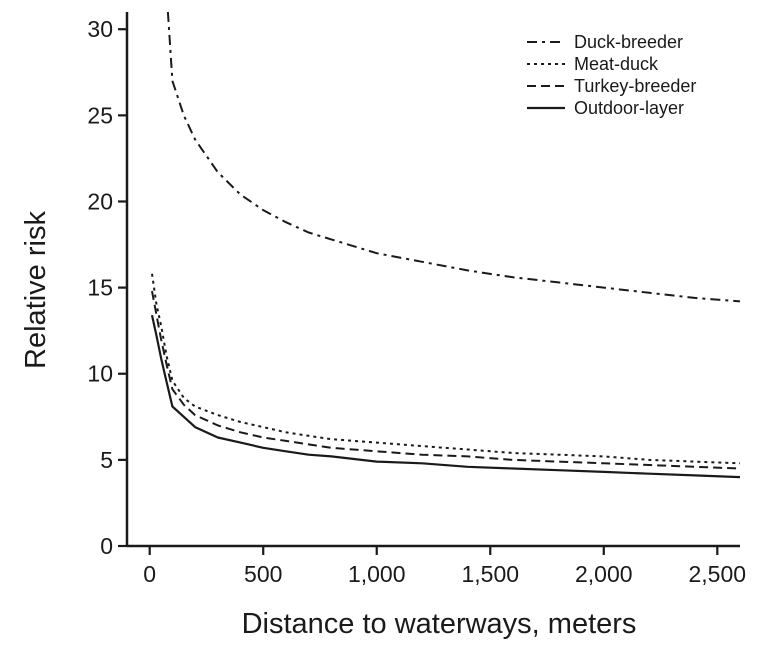 This screenshot has height=651, width=769. What do you see at coordinates (106, 460) in the screenshot?
I see `y-tick-label: 5` at bounding box center [106, 460].